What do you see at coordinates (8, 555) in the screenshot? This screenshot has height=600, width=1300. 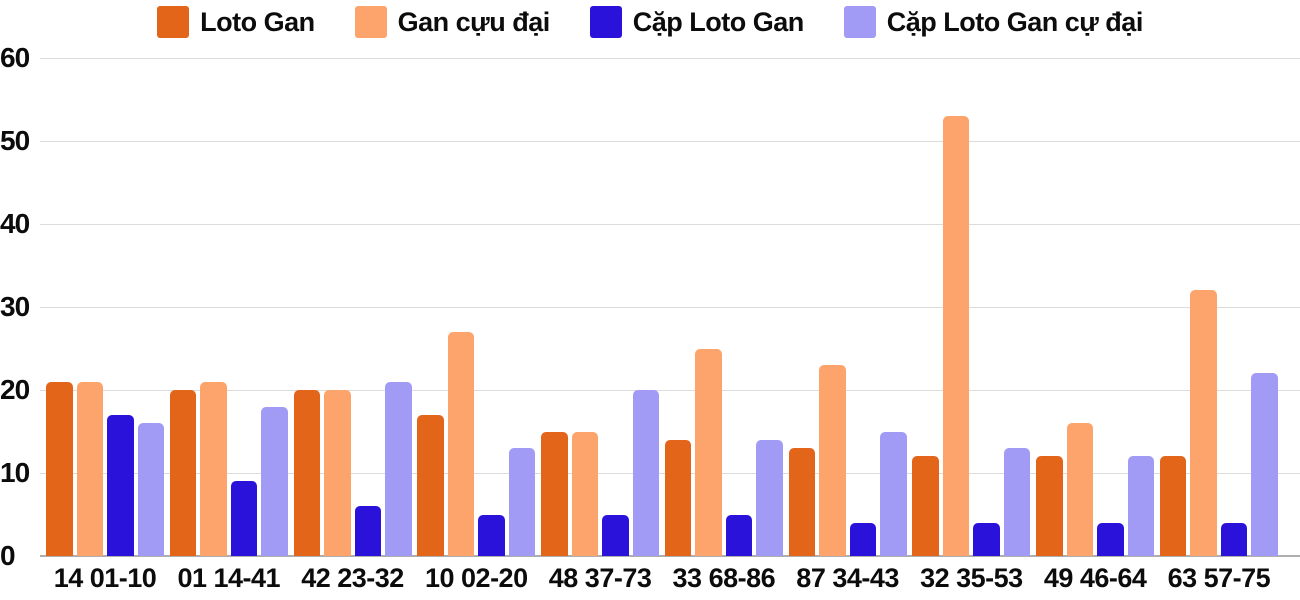 I see `y-axis-tick-label: 0` at bounding box center [8, 555].